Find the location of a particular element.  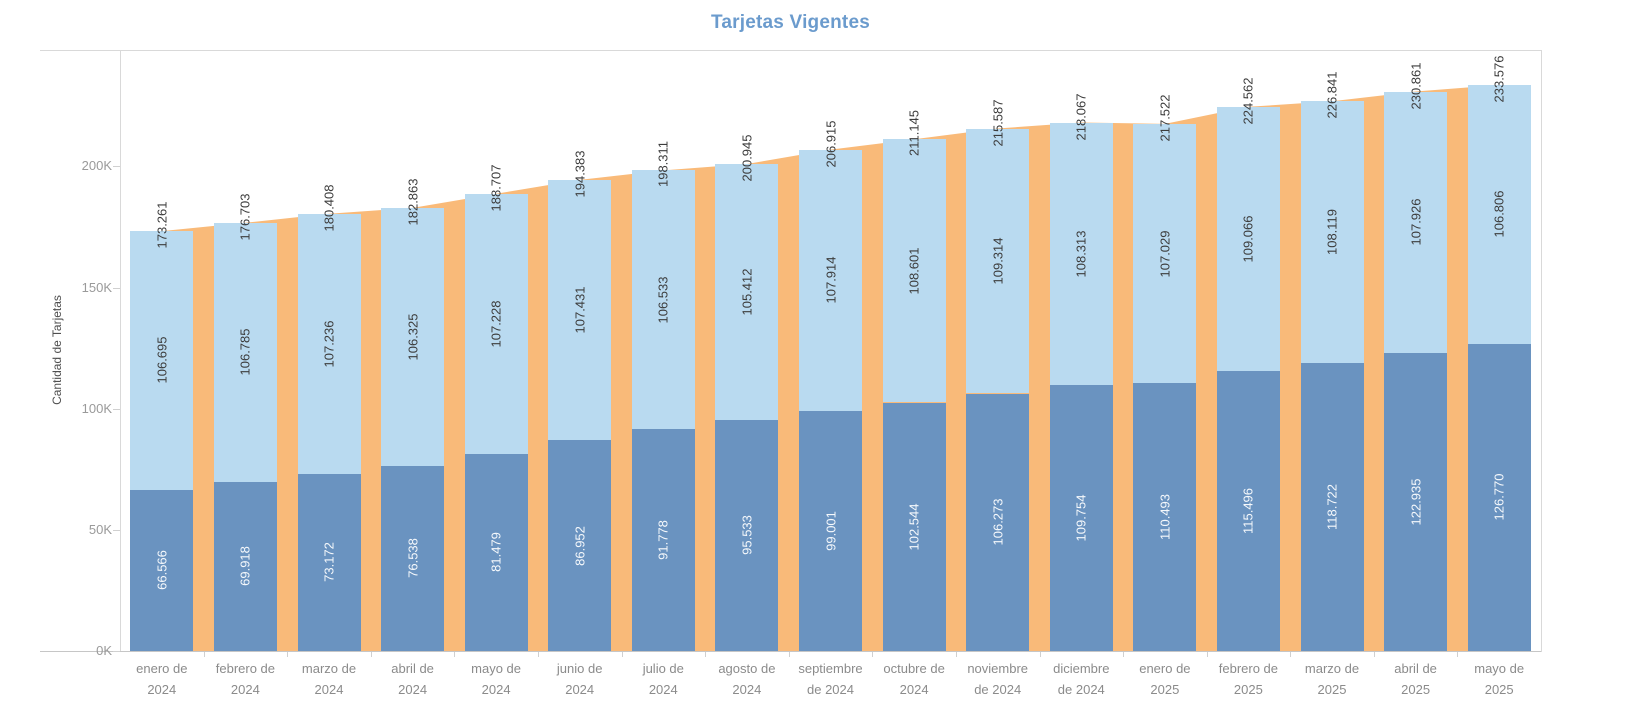

x-axis-label: enero de 2024 is located at coordinates (162, 679).